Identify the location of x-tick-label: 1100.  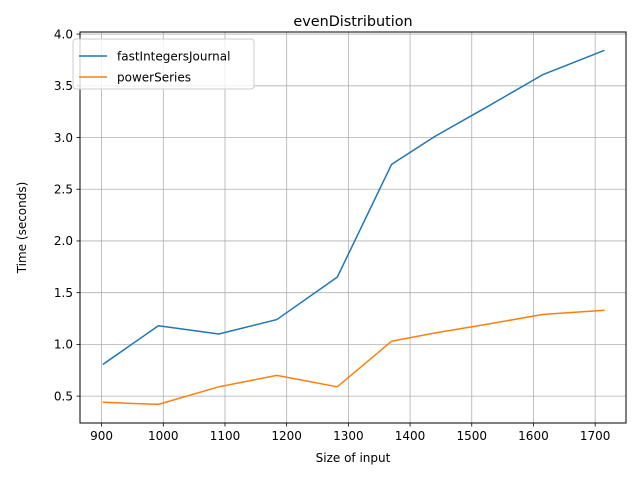
(225, 436).